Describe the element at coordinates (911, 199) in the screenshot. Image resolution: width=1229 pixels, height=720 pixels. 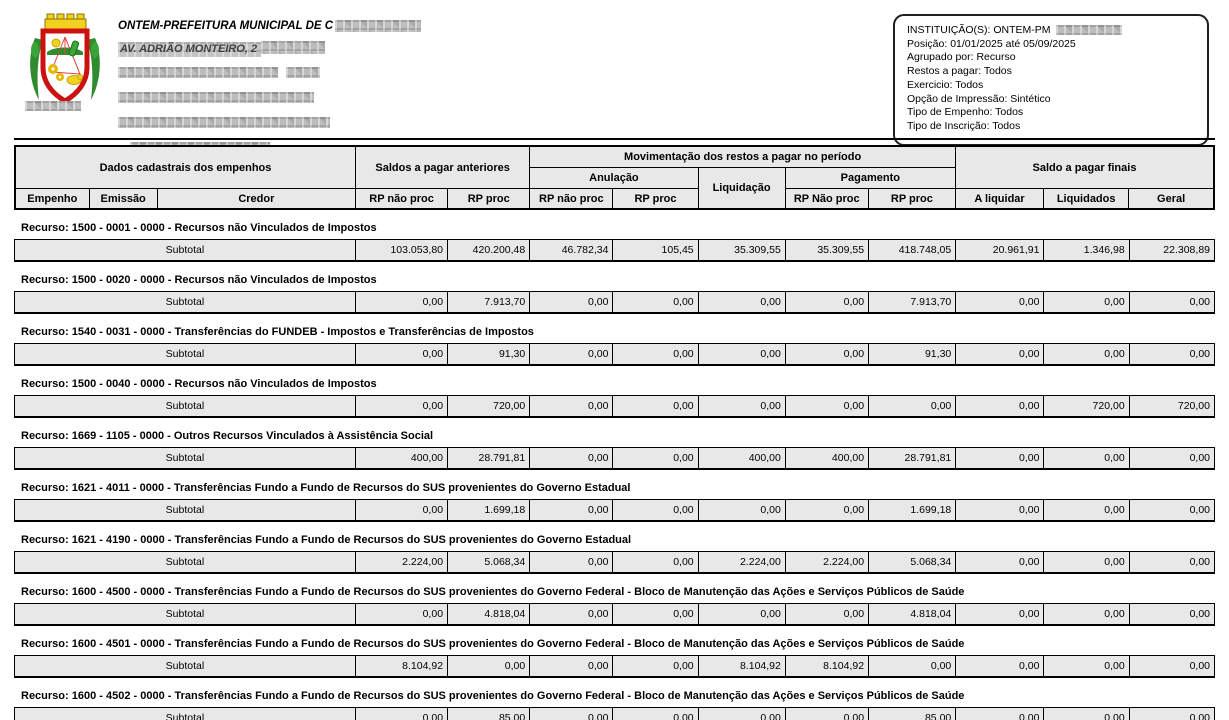
I see `col-header-rp-proc-pagamento: RP proc` at that location.